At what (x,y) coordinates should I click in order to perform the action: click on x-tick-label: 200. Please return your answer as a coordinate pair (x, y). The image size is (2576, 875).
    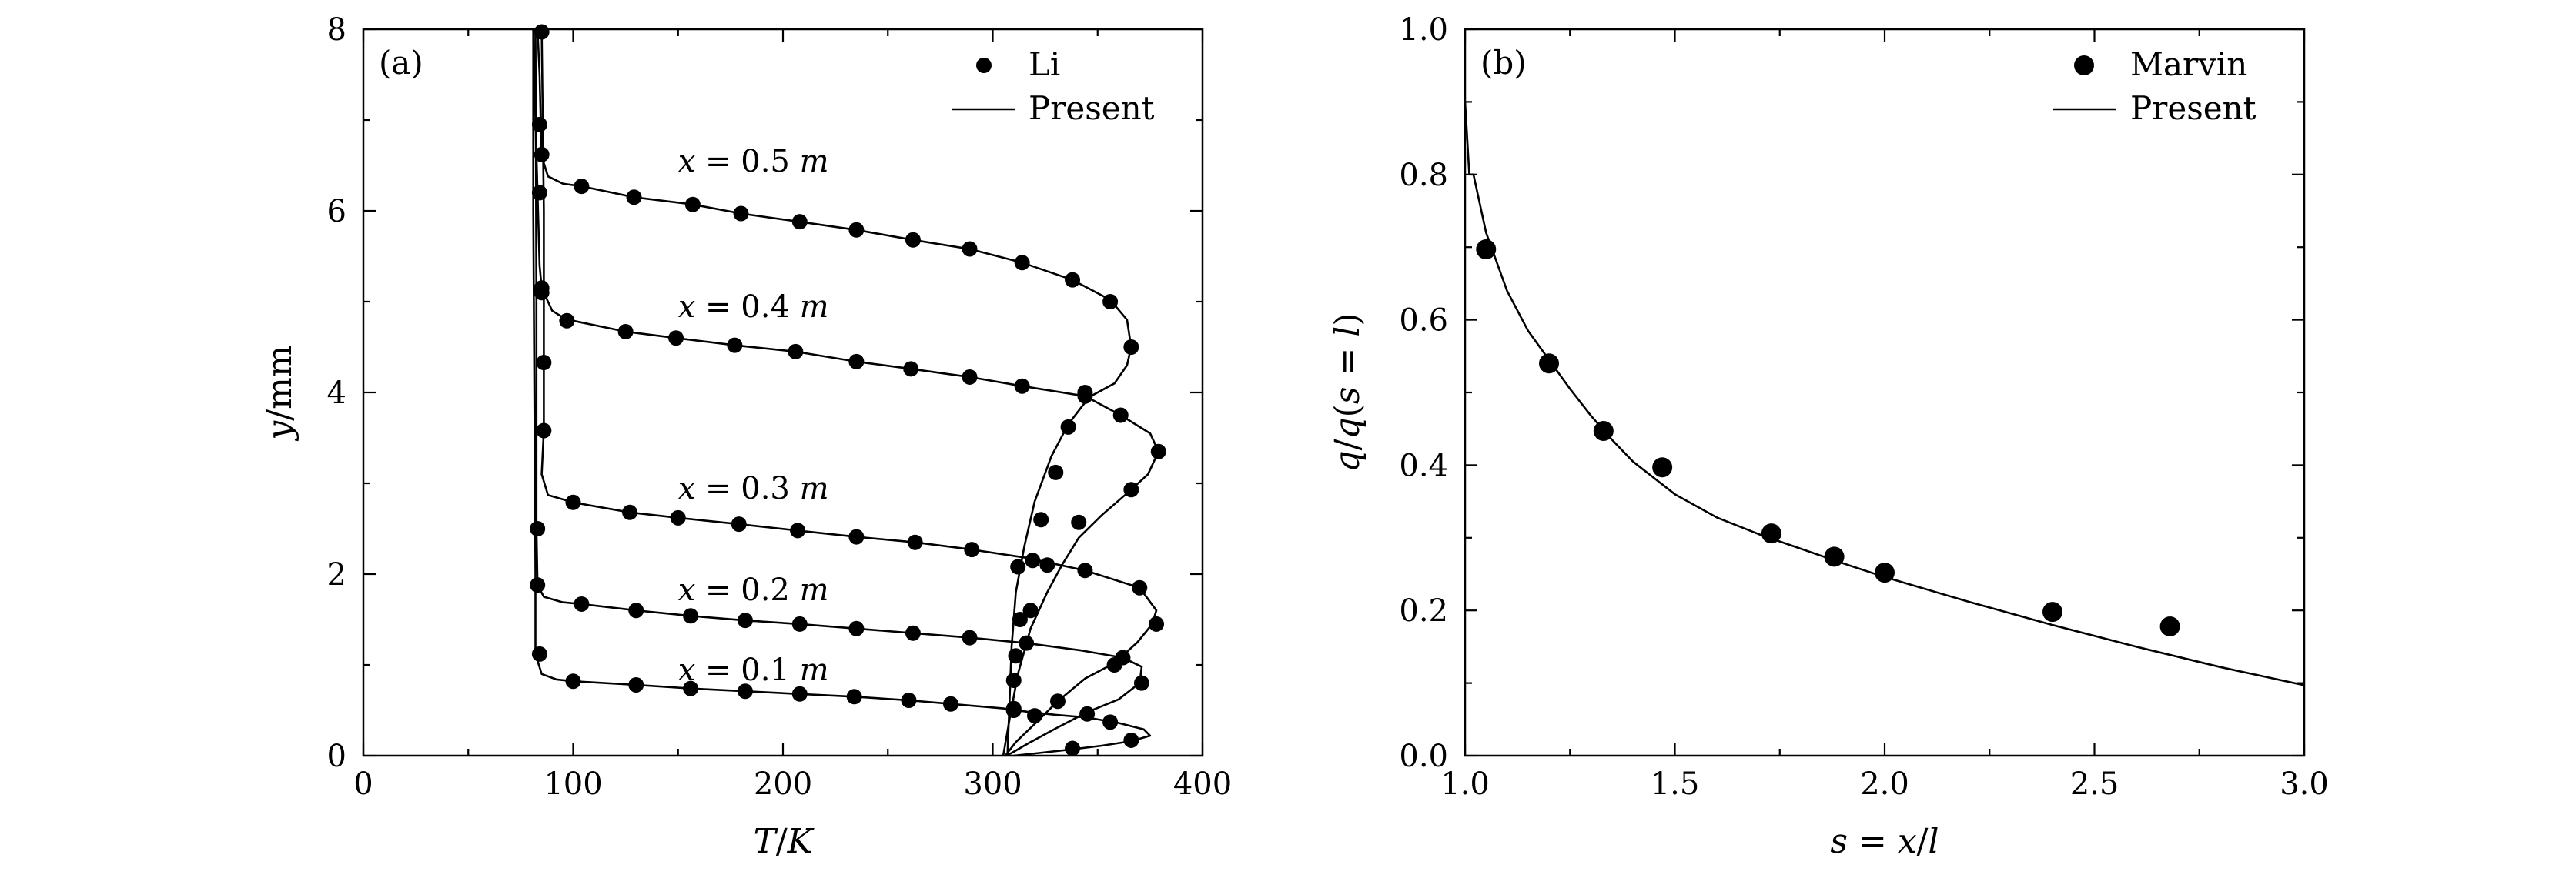
    Looking at the image, I should click on (783, 784).